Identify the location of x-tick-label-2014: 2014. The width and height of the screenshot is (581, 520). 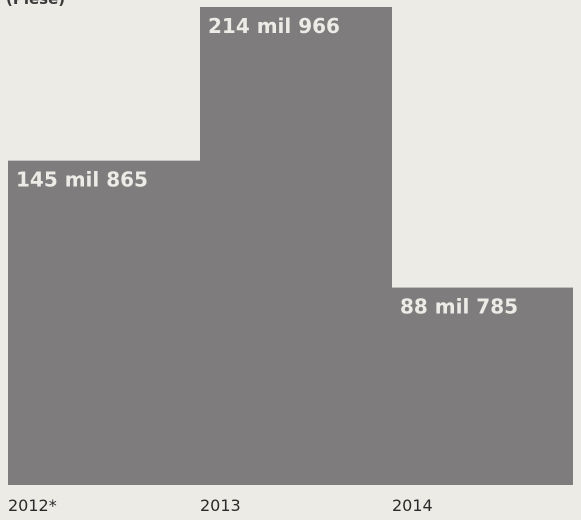
(412, 505).